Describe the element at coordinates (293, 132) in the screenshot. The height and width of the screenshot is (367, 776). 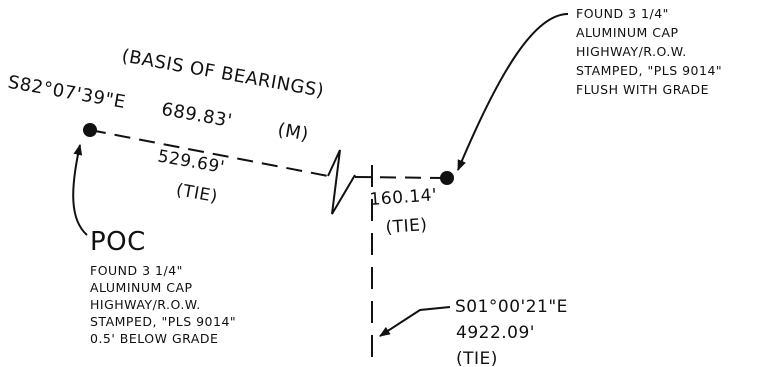
I see `basis-measured-tag: (M)` at that location.